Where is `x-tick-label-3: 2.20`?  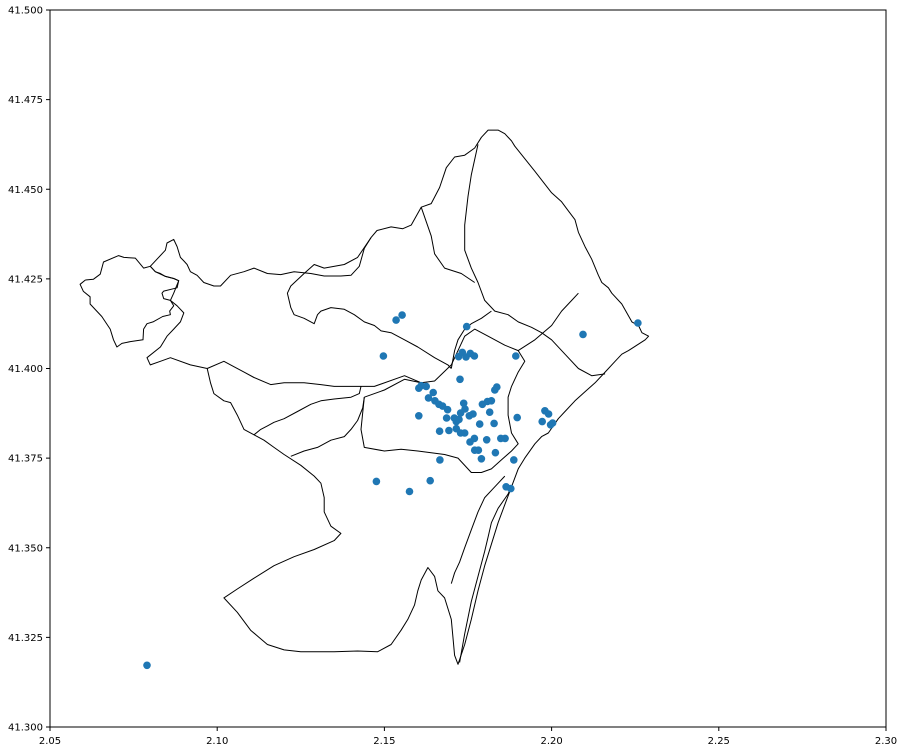
x-tick-label-3: 2.20 is located at coordinates (551, 741).